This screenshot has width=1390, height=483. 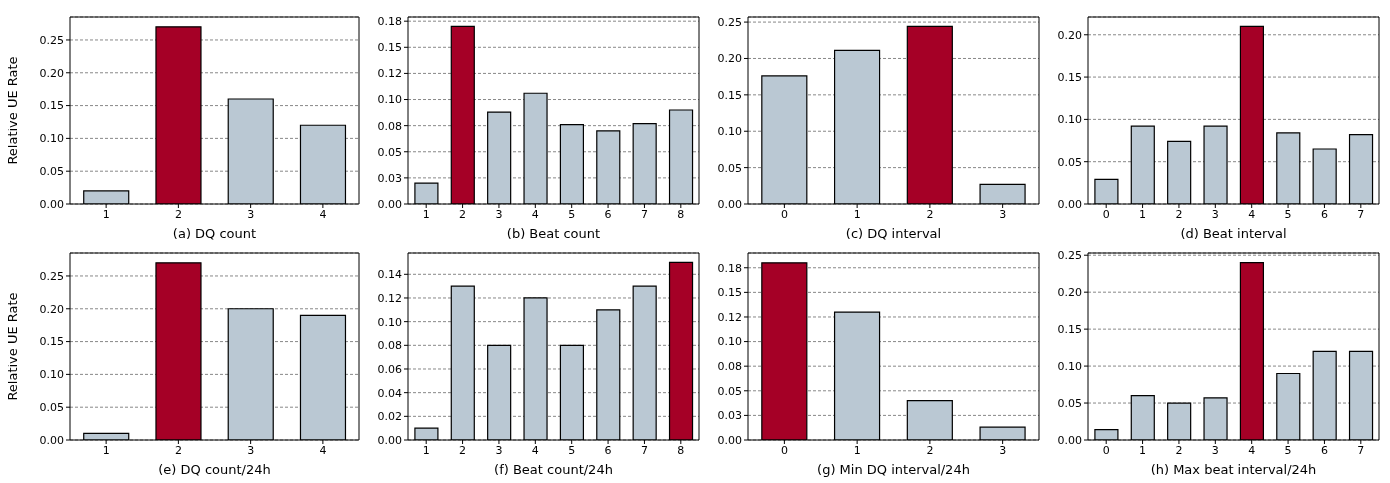 What do you see at coordinates (389, 393) in the screenshot?
I see `y-tick-label: 0.04` at bounding box center [389, 393].